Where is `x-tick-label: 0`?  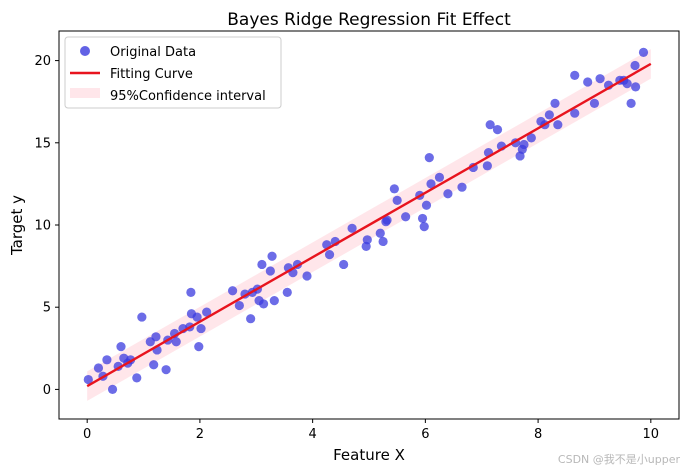 x-tick-label: 0 is located at coordinates (87, 434).